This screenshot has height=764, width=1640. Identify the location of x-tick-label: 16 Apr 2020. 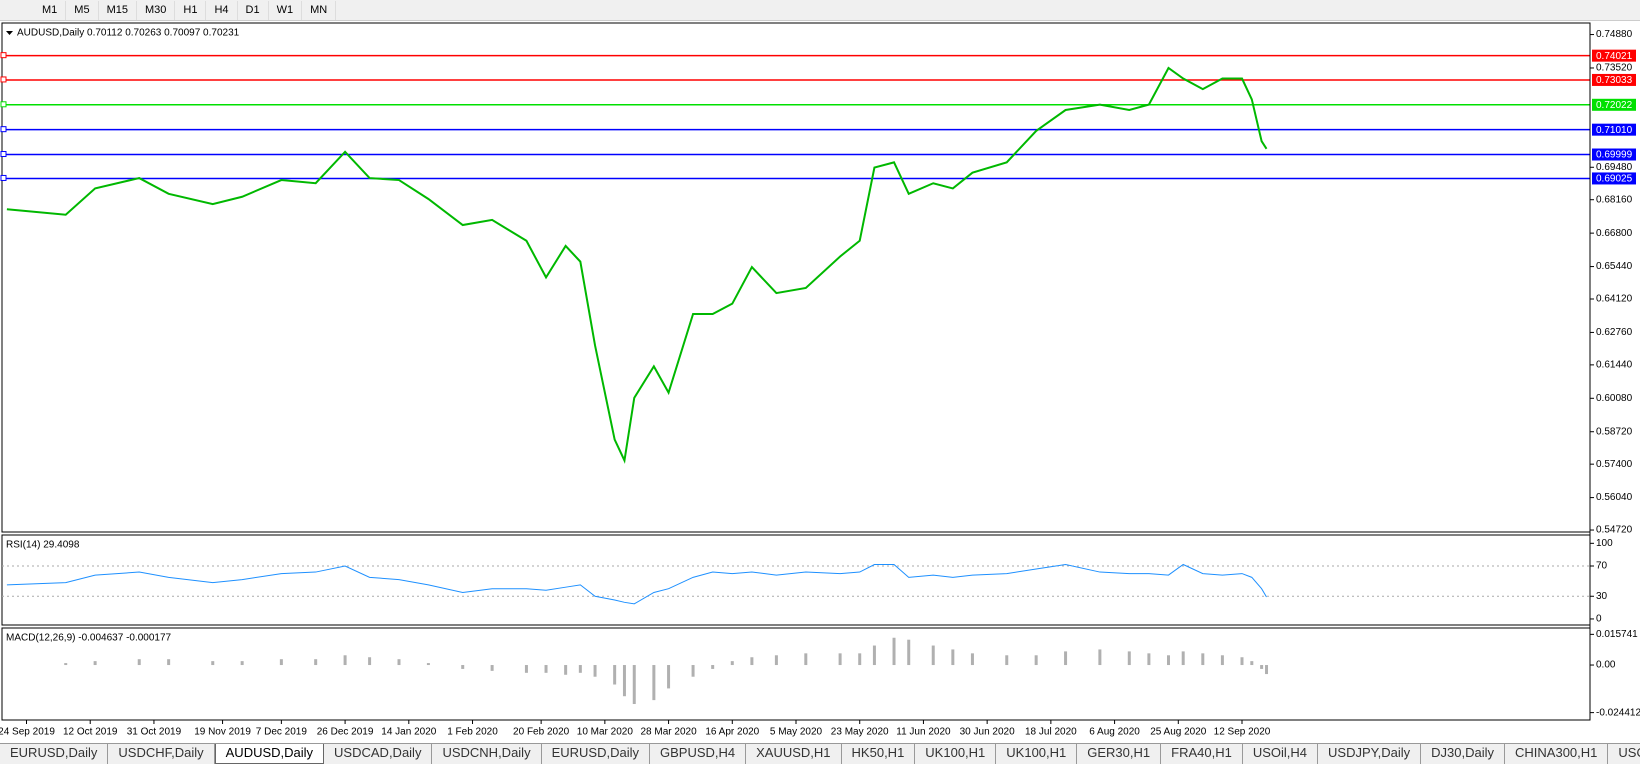
(732, 732).